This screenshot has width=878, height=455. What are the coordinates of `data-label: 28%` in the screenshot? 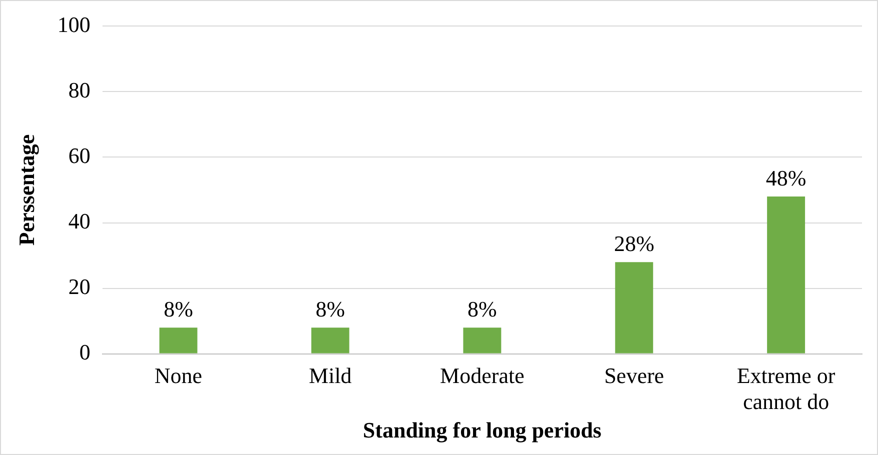 It's located at (634, 243).